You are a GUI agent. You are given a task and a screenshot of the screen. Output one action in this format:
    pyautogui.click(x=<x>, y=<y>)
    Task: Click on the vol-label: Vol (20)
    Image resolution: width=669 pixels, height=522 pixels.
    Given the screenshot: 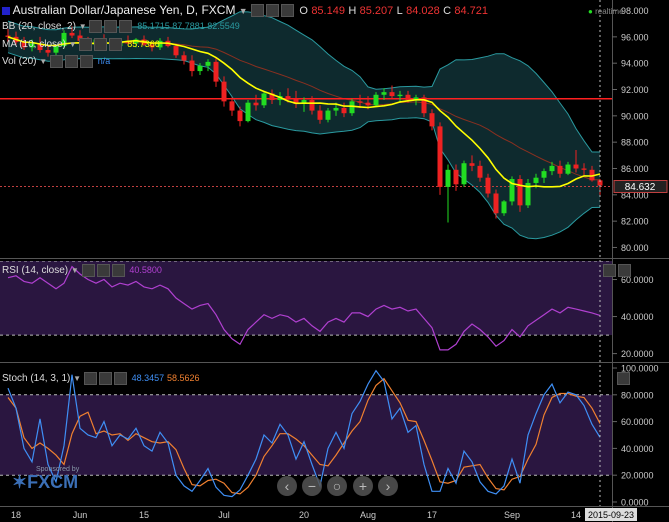 What is the action you would take?
    pyautogui.click(x=19, y=62)
    